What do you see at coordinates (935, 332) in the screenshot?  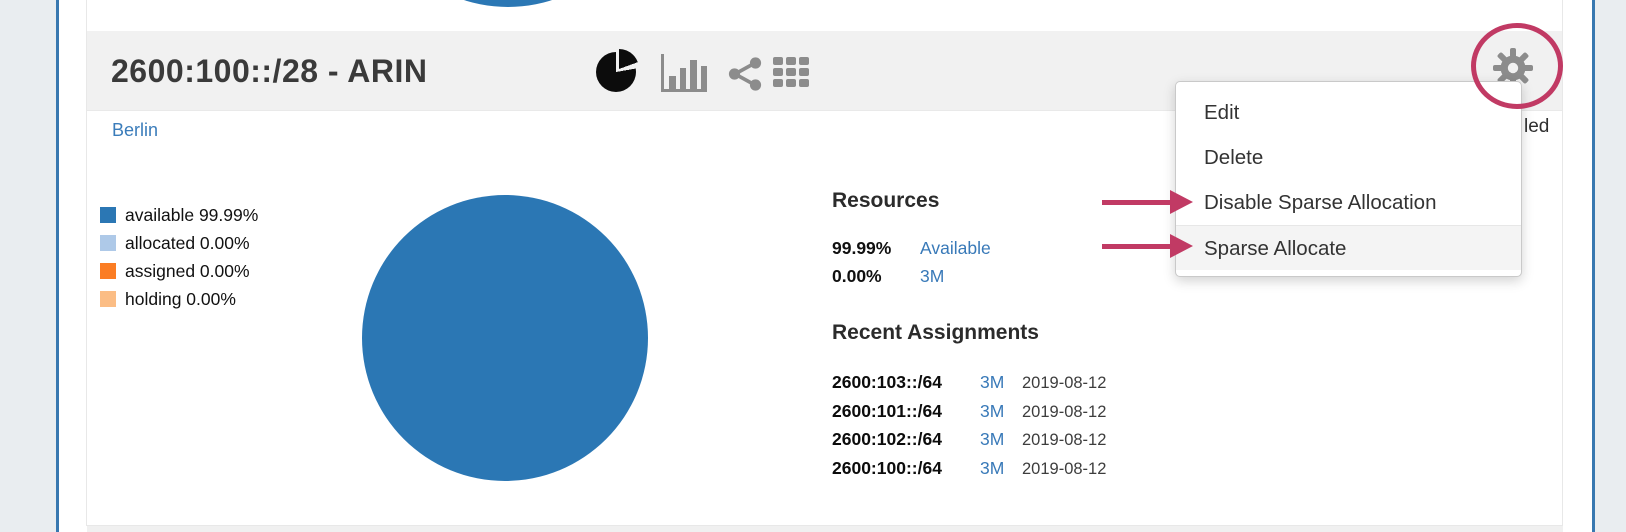 I see `recent-assignments-heading: Recent Assignments` at bounding box center [935, 332].